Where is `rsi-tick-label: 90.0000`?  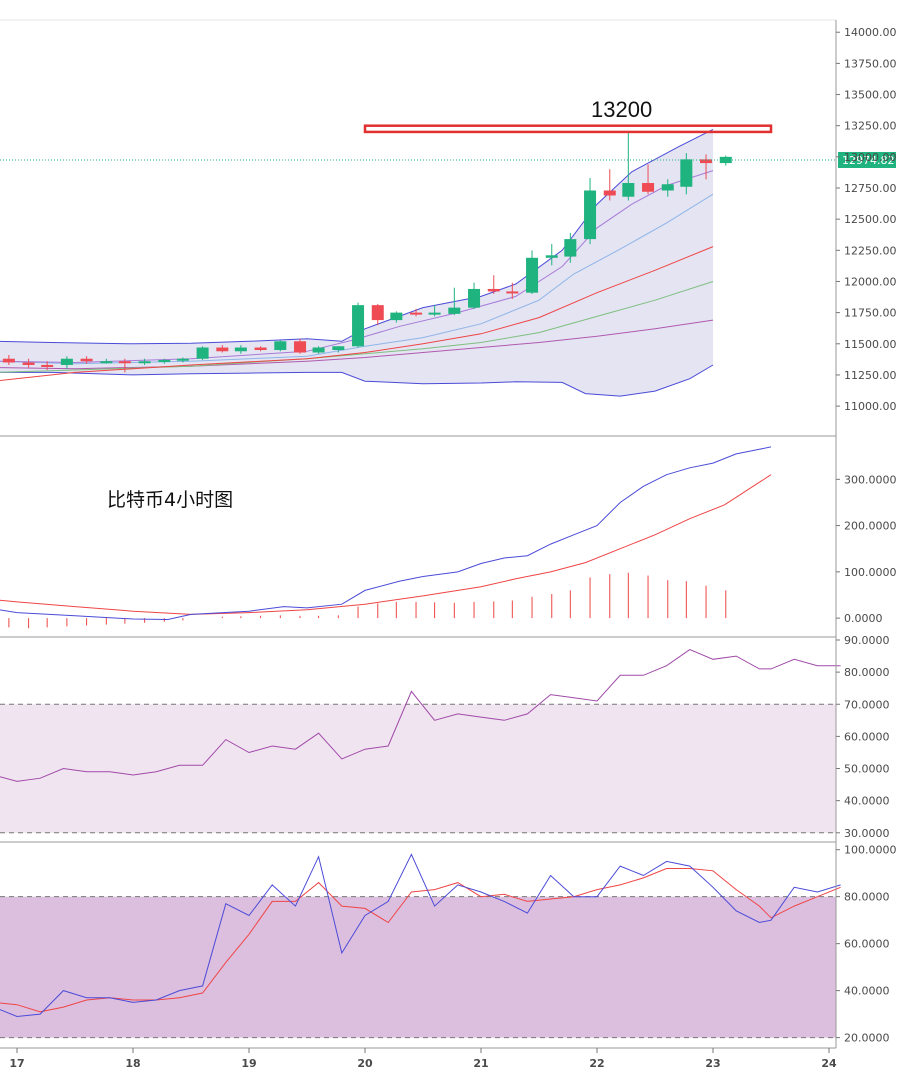
rsi-tick-label: 90.0000 is located at coordinates (867, 640).